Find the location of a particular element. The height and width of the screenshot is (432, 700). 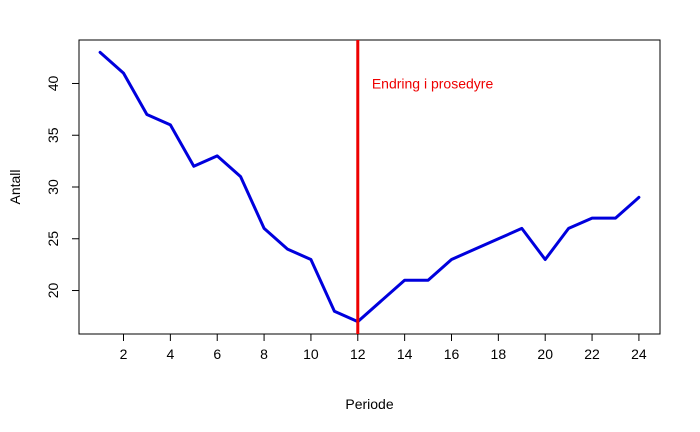

y-axis-title: Antall is located at coordinates (15, 186).